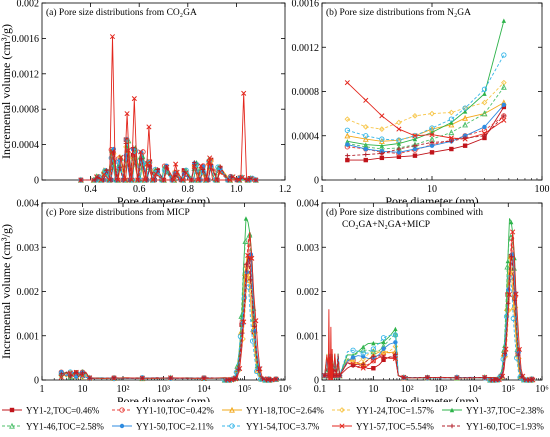 Image resolution: width=550 pixels, height=437 pixels. Describe the element at coordinates (542, 389) in the screenshot. I see `x-tick-label-d: 10⁶` at that location.